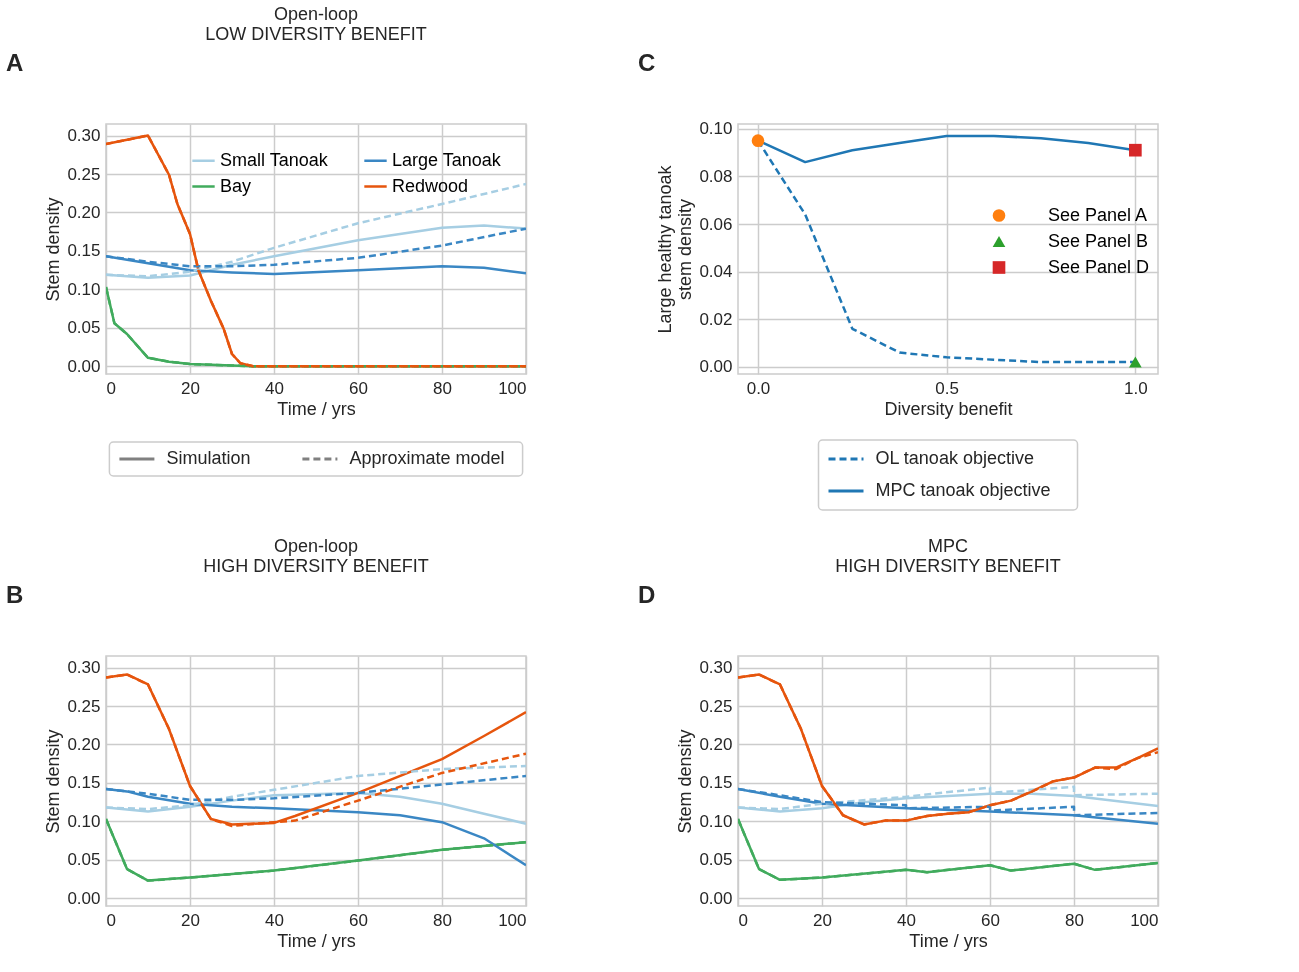 The height and width of the screenshot is (972, 1299). I want to click on x-tick-label: 0.0, so click(758, 388).